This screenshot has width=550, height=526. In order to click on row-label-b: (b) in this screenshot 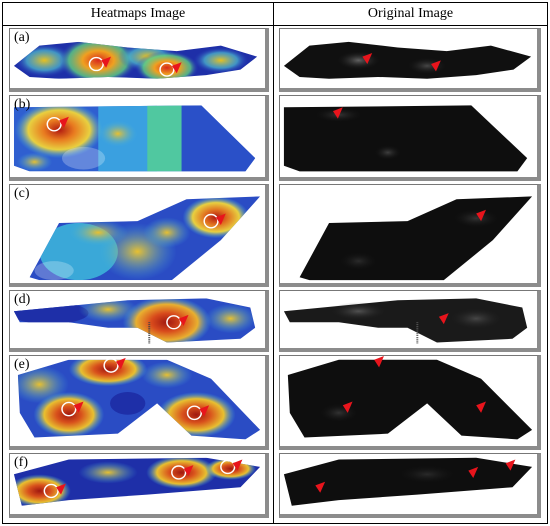, I will do `click(22, 104)`.